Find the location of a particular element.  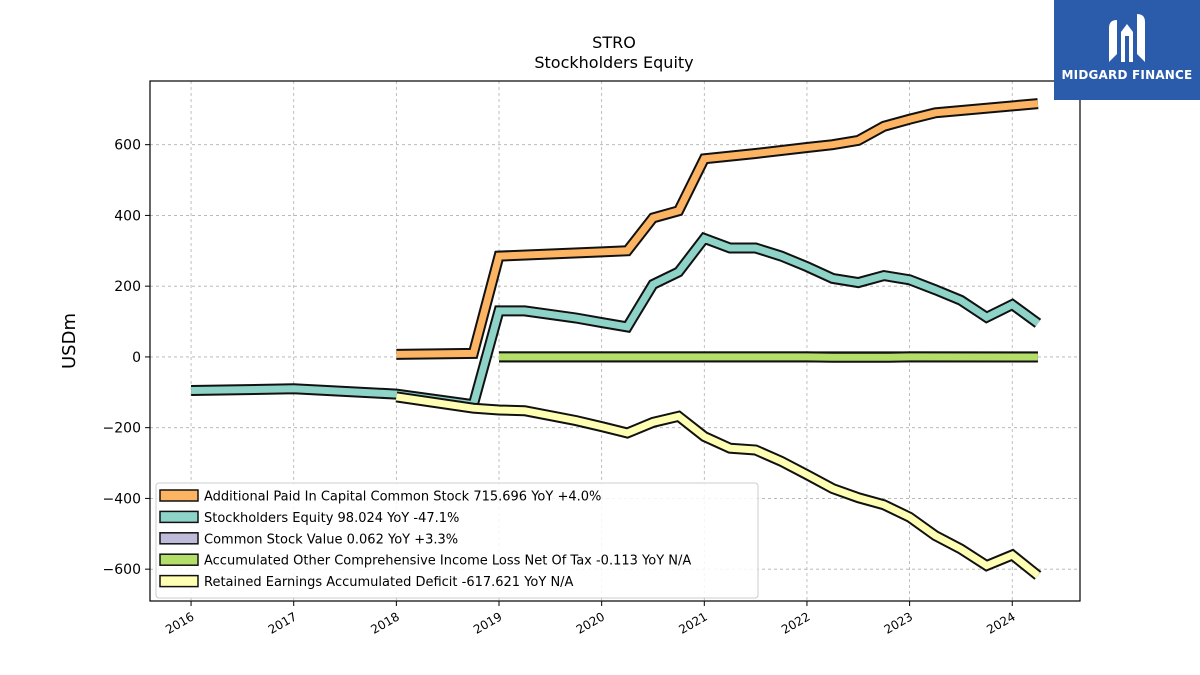

brand-name: MIDGARD FINANCE is located at coordinates (1127, 75).